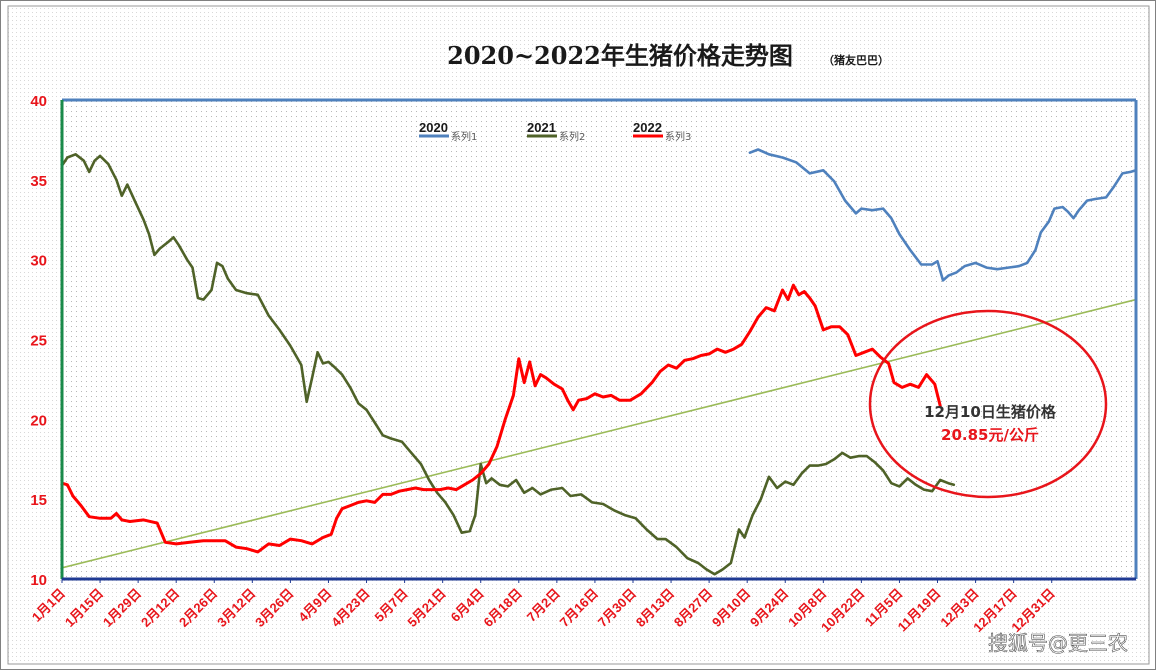 The height and width of the screenshot is (670, 1156). I want to click on y-tick-label-20: 20, so click(38, 420).